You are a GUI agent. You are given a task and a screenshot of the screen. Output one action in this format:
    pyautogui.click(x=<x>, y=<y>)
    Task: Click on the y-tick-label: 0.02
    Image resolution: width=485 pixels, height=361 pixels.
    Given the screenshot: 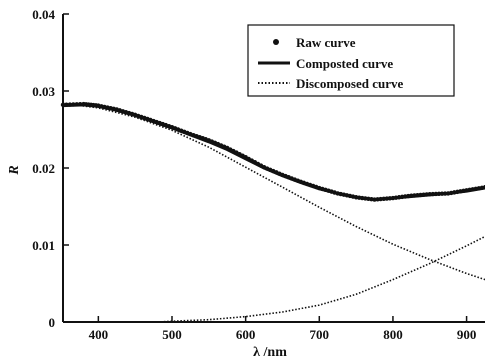 What is the action you would take?
    pyautogui.click(x=43, y=168)
    